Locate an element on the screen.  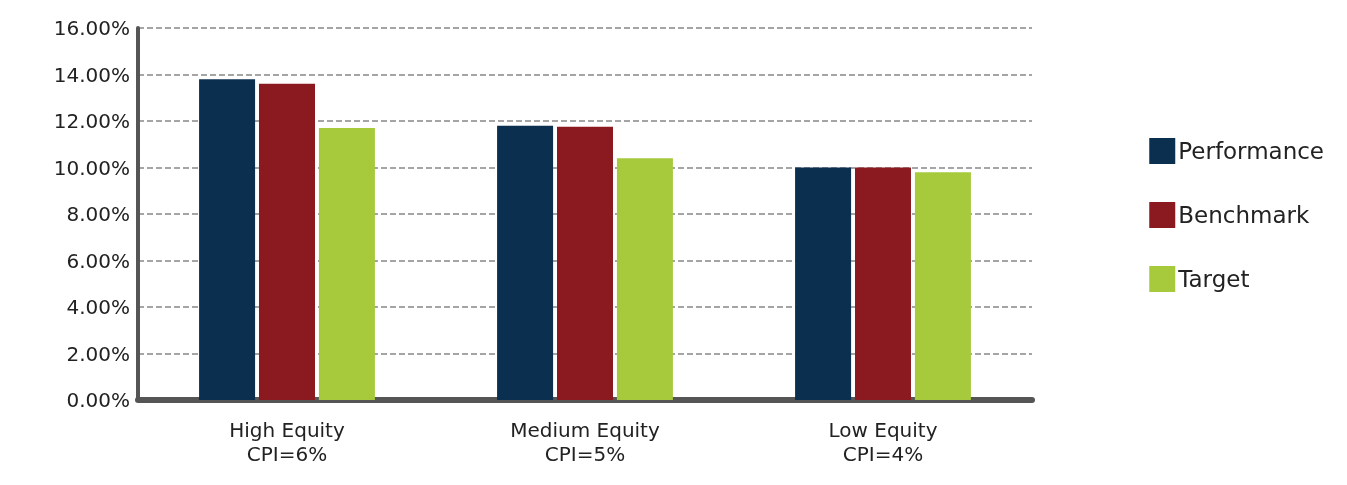
x-tick-label: Low Equity CPI=4% is located at coordinates (883, 442).